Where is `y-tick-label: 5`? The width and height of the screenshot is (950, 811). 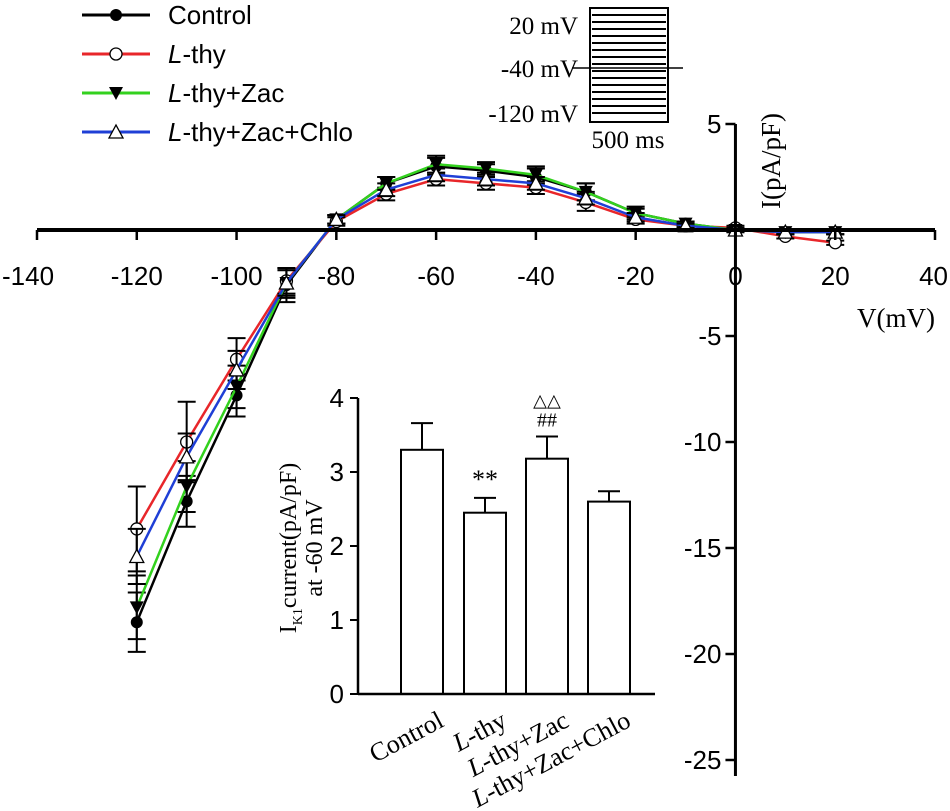
y-tick-label: 5 is located at coordinates (714, 124).